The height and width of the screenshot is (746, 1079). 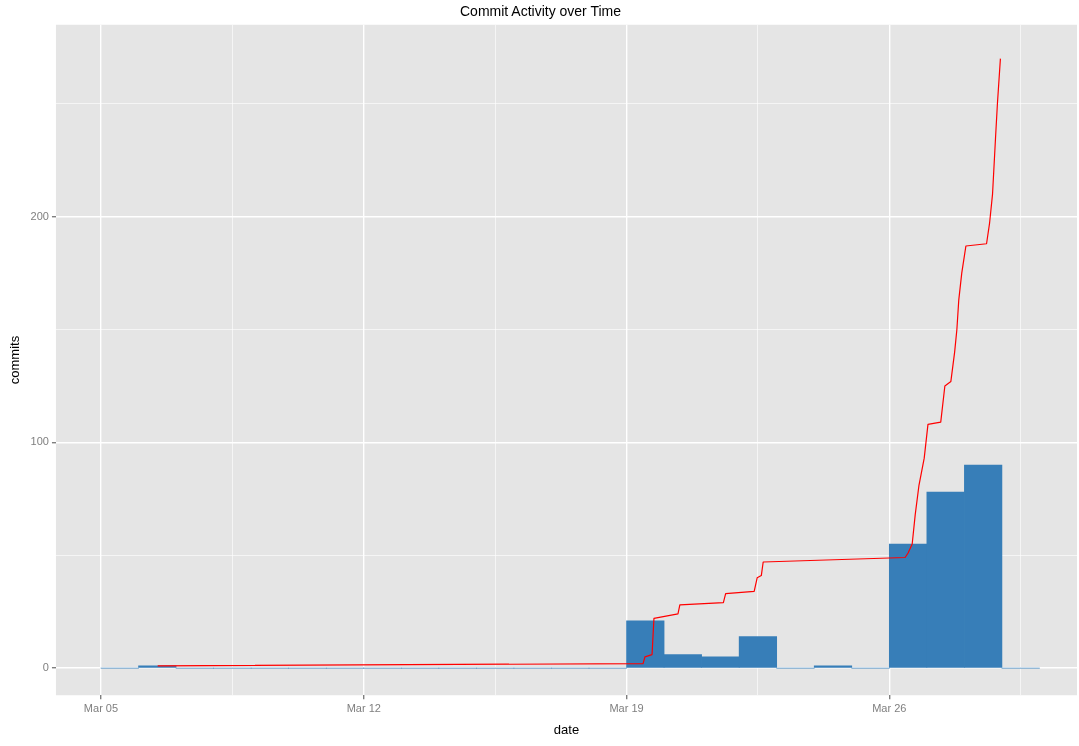 What do you see at coordinates (889, 707) in the screenshot?
I see `x-tick-label: Mar 26` at bounding box center [889, 707].